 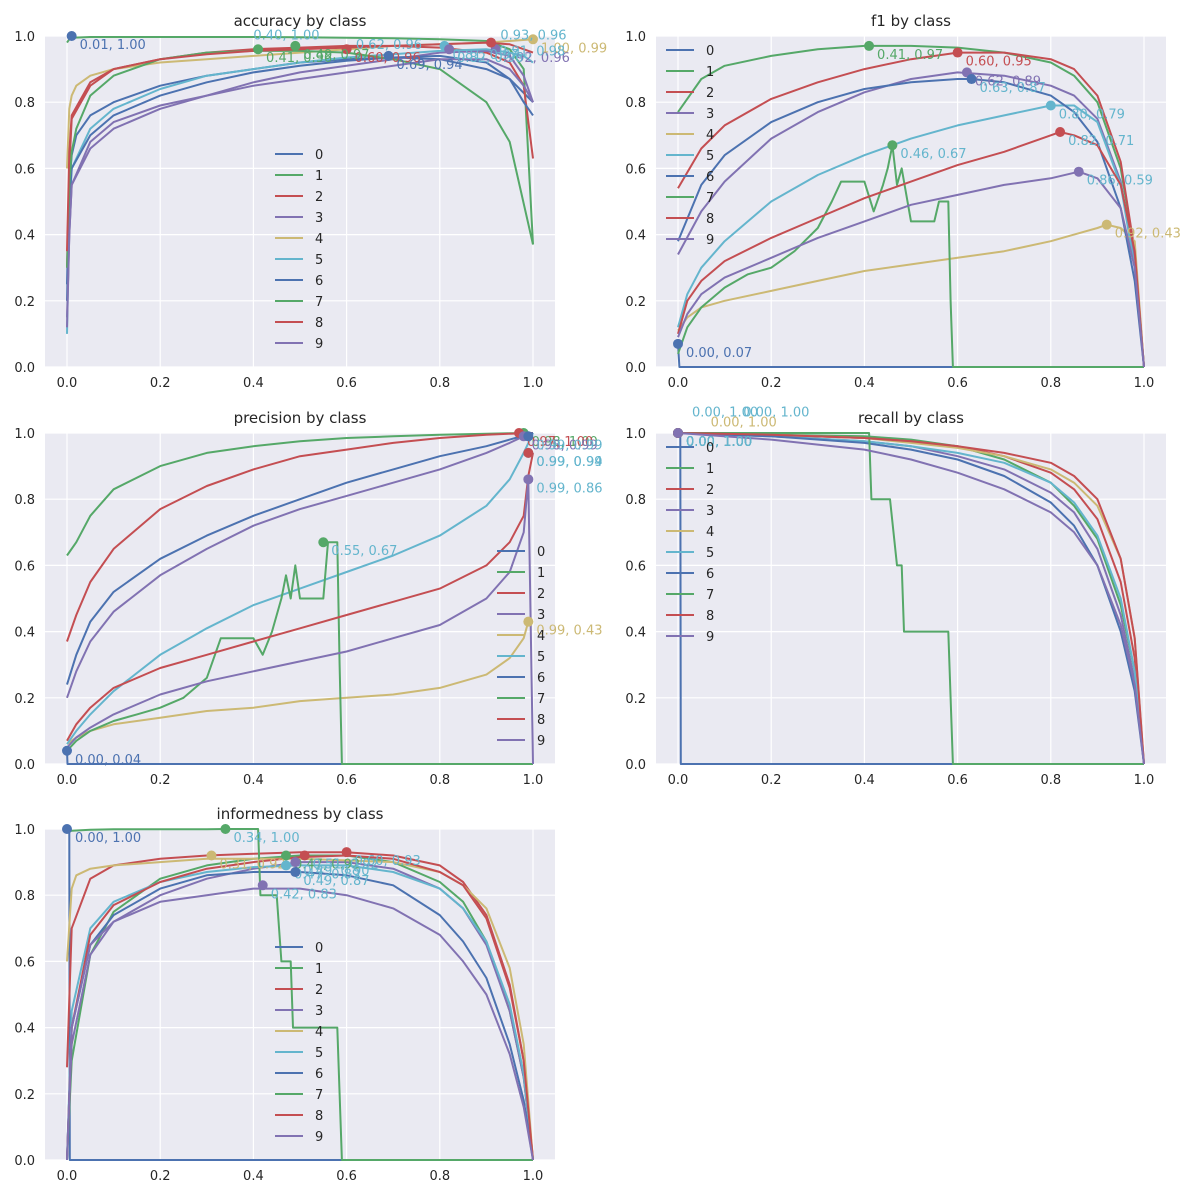 I want to click on x-tick-label: 0.2, so click(x=771, y=780).